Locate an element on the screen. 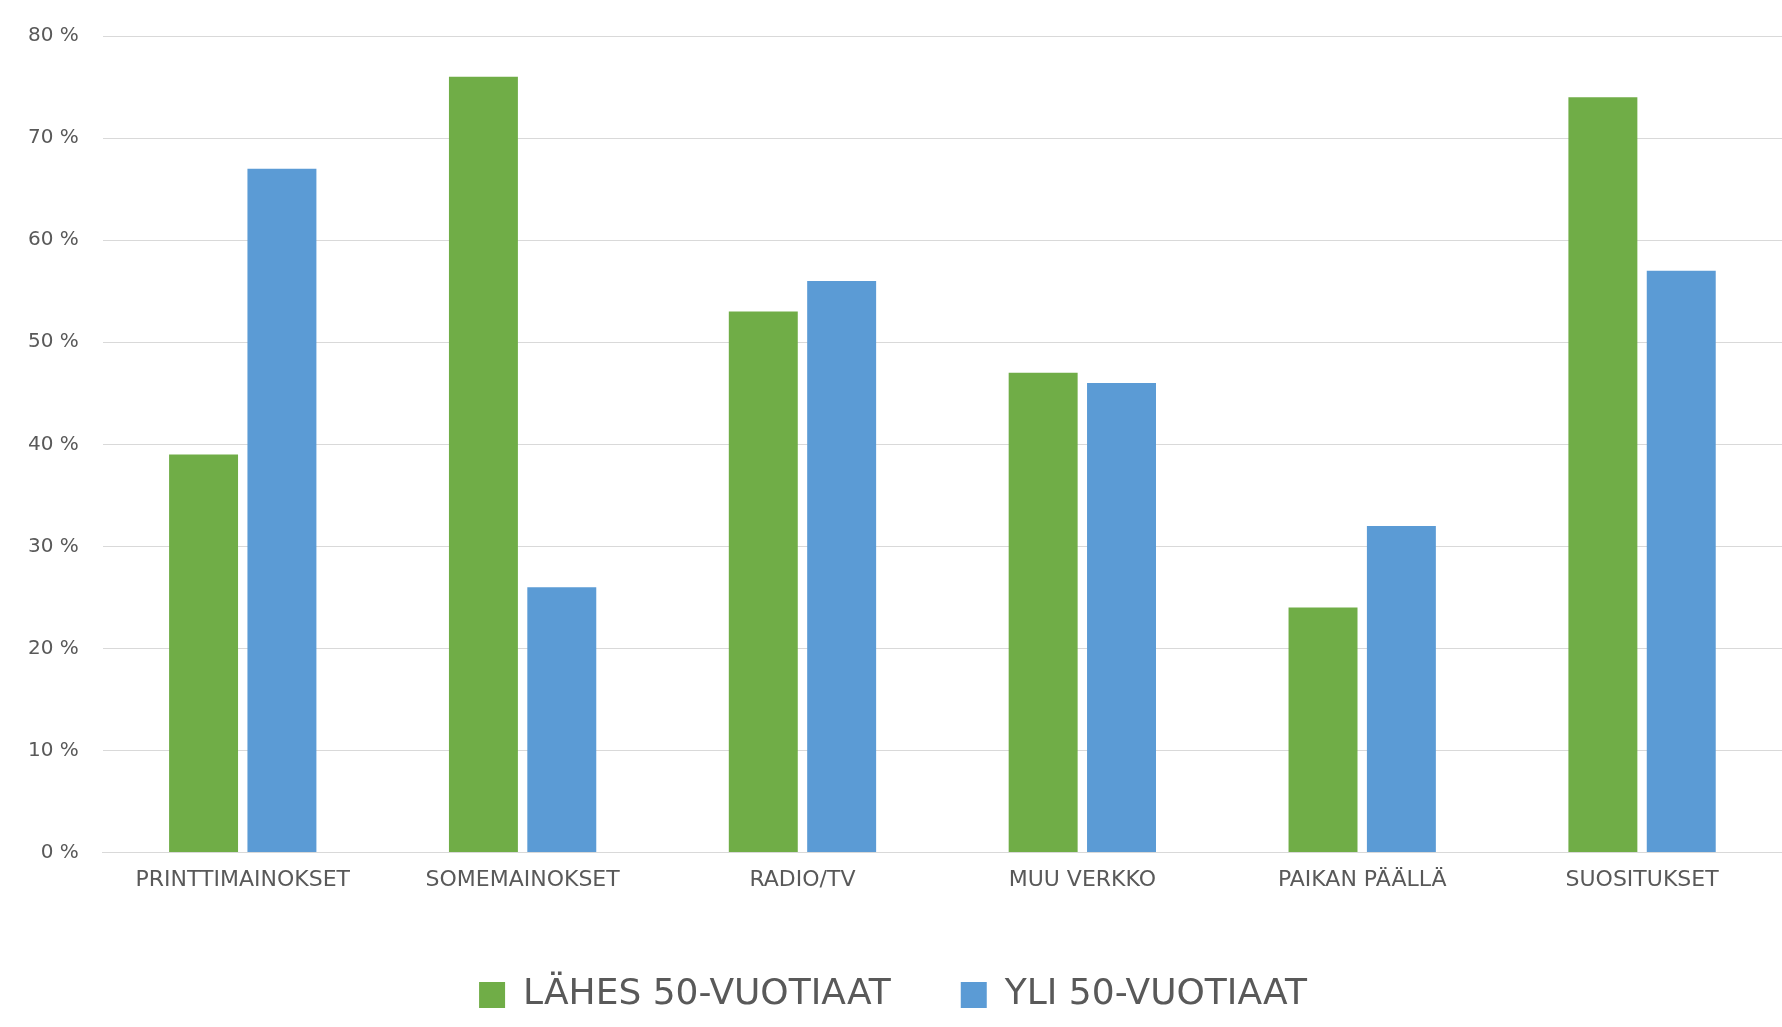 The width and height of the screenshot is (1782, 1027). y-tick-label: 20 % is located at coordinates (53, 646).